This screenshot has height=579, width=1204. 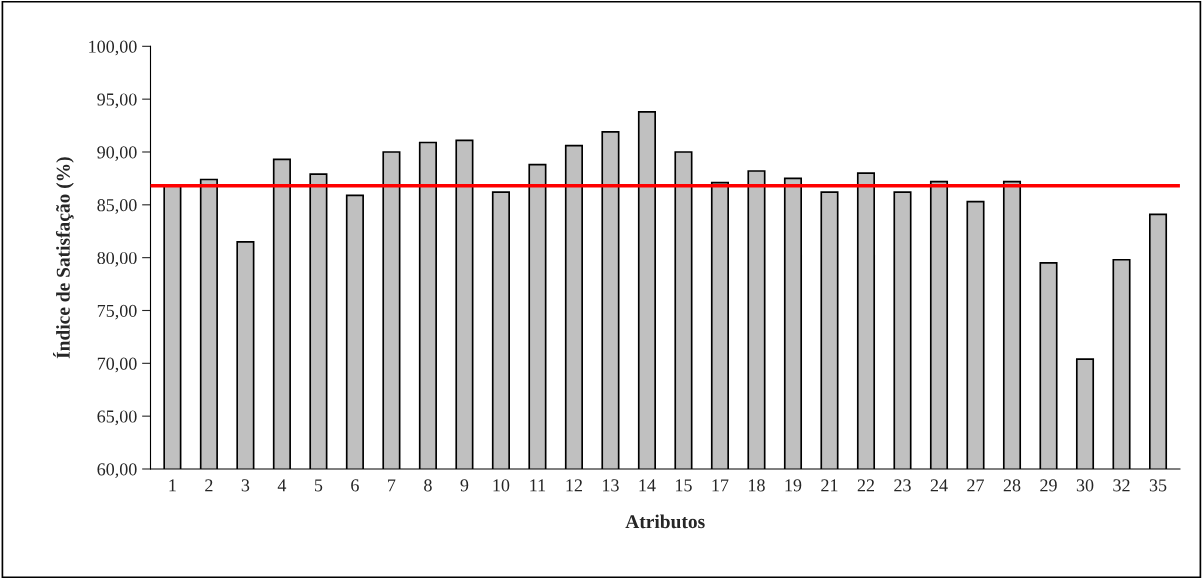 What do you see at coordinates (665, 521) in the screenshot?
I see `x-axis-title: Atributos` at bounding box center [665, 521].